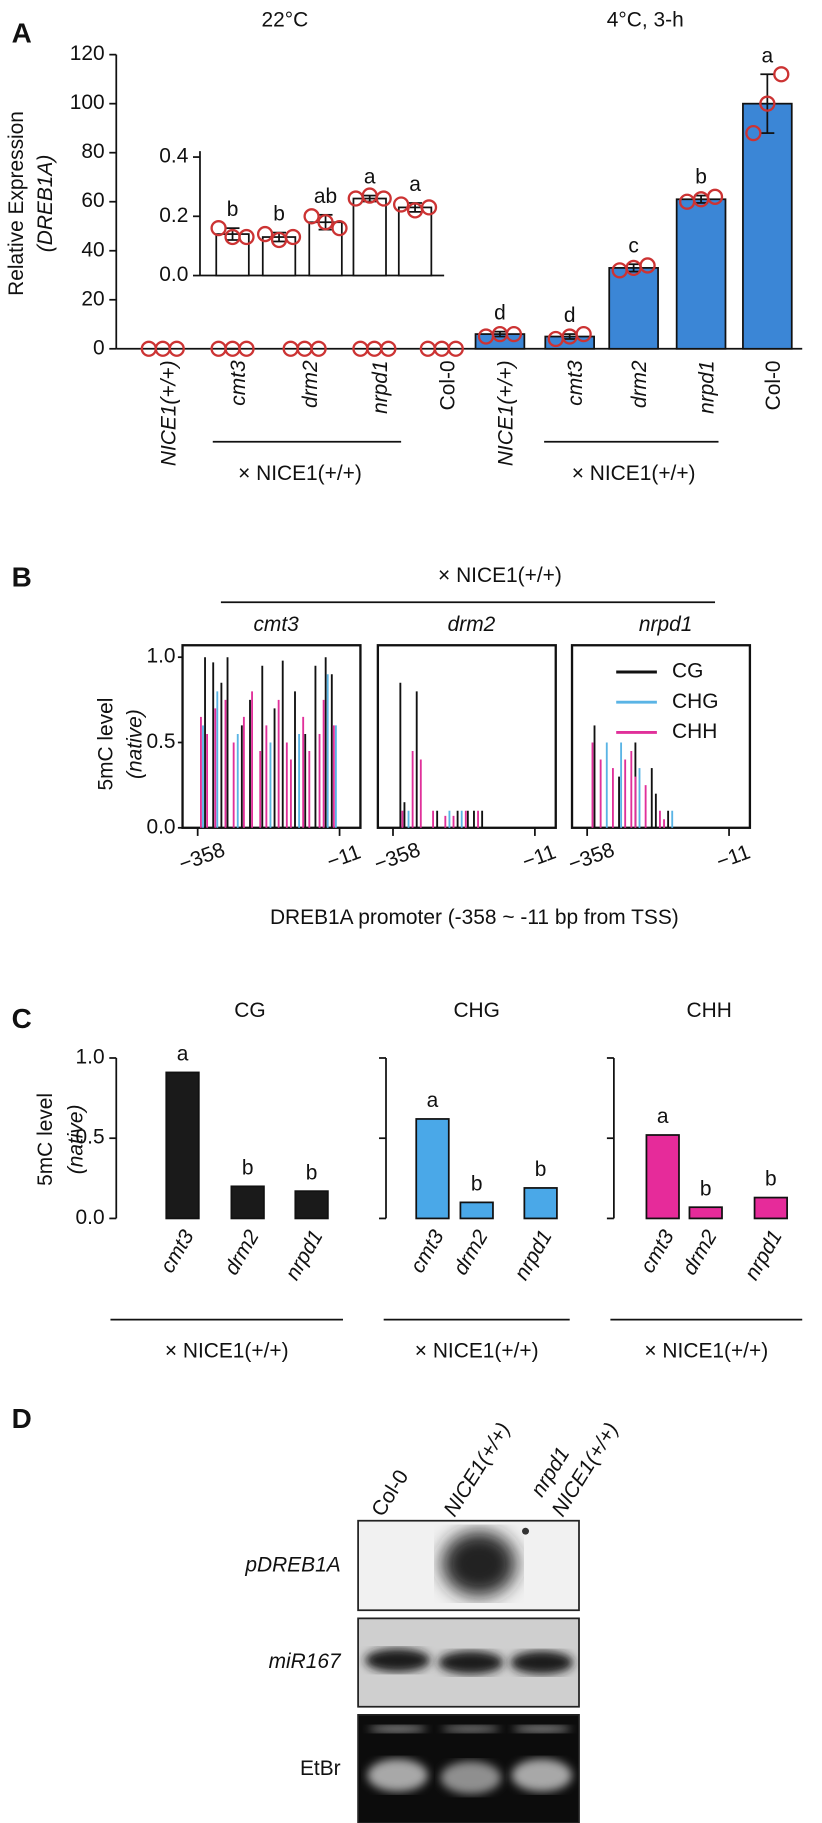  Describe the element at coordinates (694, 731) in the screenshot. I see `legend-label: CHH` at that location.